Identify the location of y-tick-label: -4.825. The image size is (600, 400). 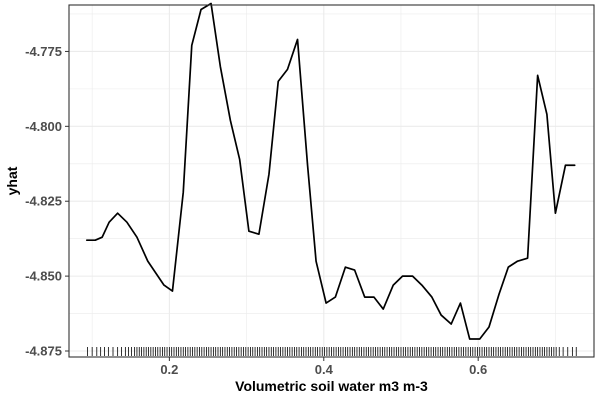
(43, 201).